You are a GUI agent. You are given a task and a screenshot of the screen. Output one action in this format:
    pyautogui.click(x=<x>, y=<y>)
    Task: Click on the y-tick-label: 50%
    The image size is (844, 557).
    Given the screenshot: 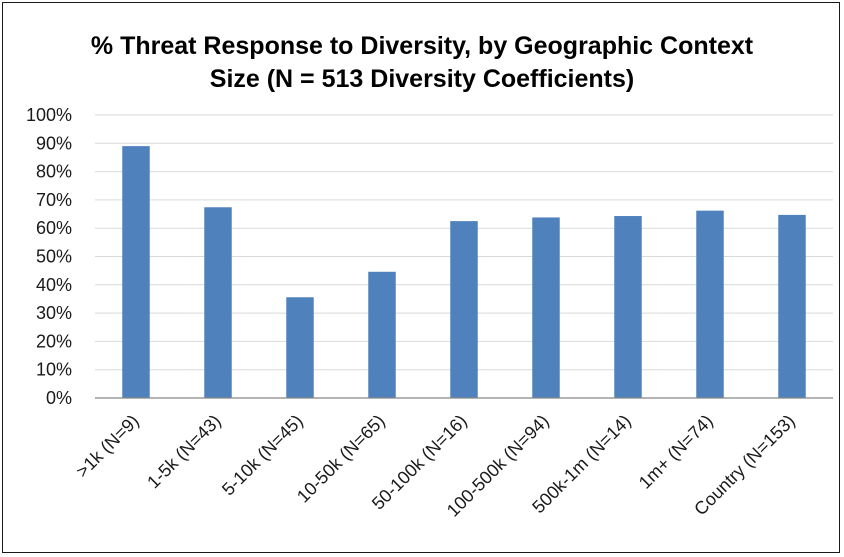 What is the action you would take?
    pyautogui.click(x=54, y=257)
    